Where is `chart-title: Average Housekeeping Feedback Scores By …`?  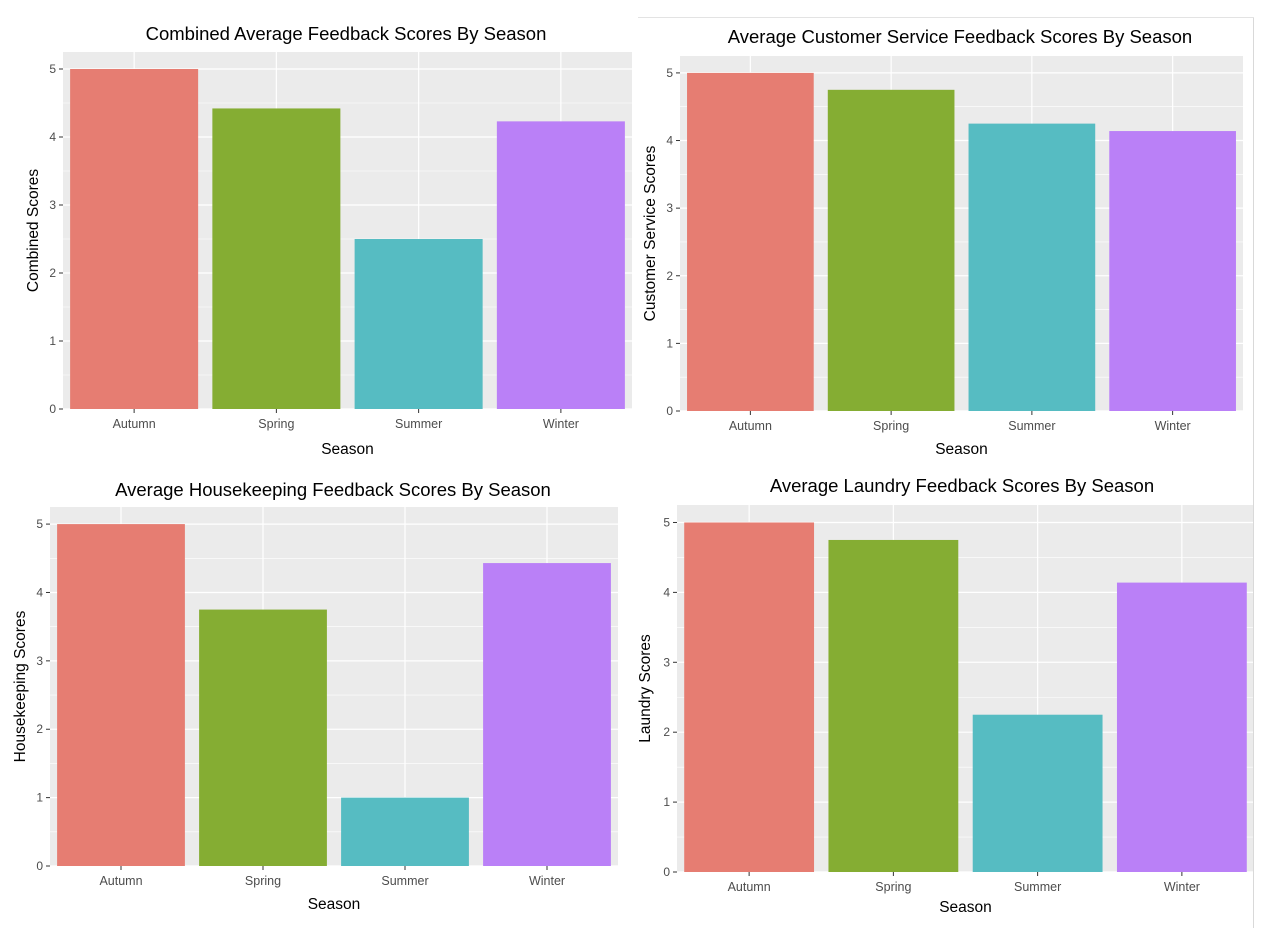 chart-title: Average Housekeeping Feedback Scores By … is located at coordinates (333, 489).